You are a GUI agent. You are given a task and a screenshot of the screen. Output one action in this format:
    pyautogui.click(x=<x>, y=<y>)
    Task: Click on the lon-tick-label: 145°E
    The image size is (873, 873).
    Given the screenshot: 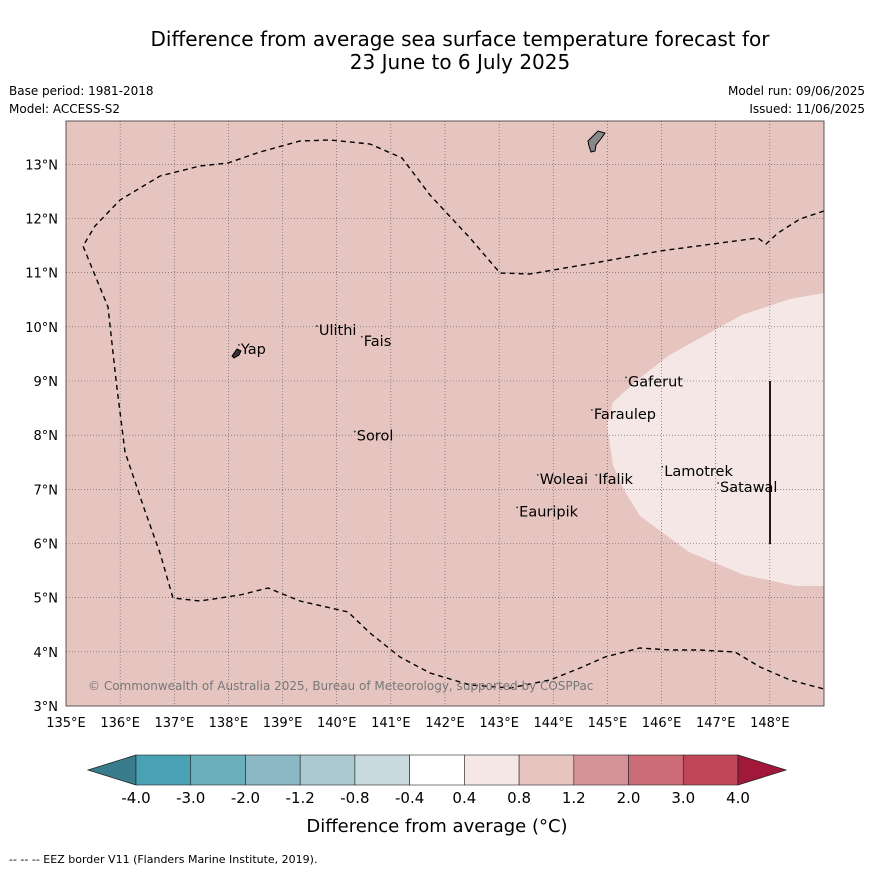 What is the action you would take?
    pyautogui.click(x=608, y=723)
    